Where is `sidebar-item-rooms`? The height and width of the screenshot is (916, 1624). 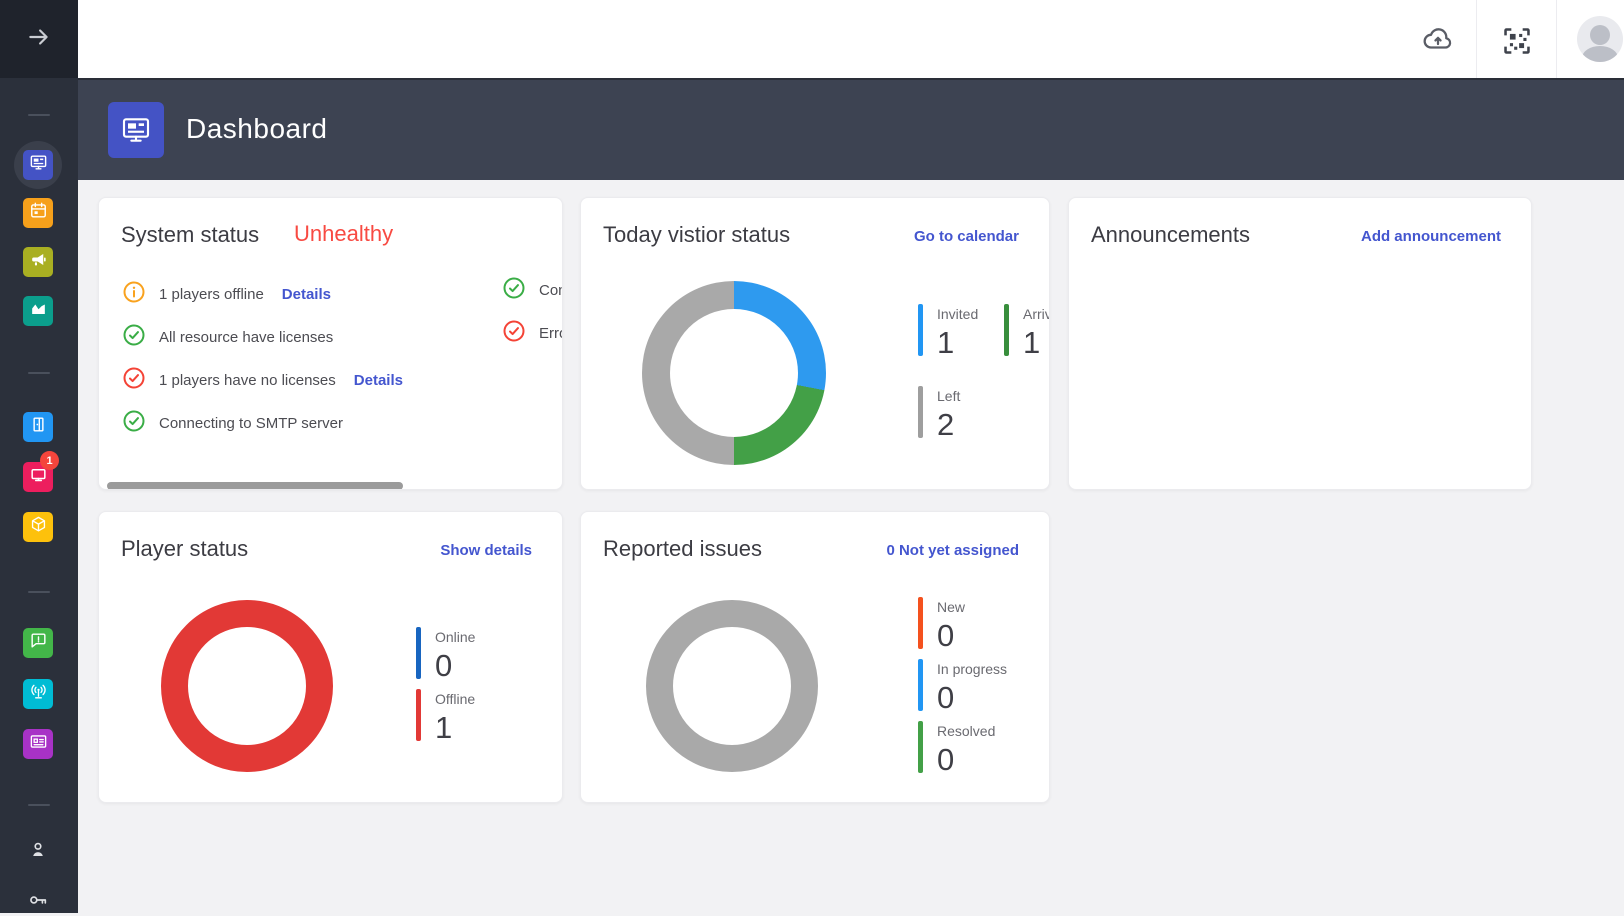
sidebar-item-rooms is located at coordinates (38, 427).